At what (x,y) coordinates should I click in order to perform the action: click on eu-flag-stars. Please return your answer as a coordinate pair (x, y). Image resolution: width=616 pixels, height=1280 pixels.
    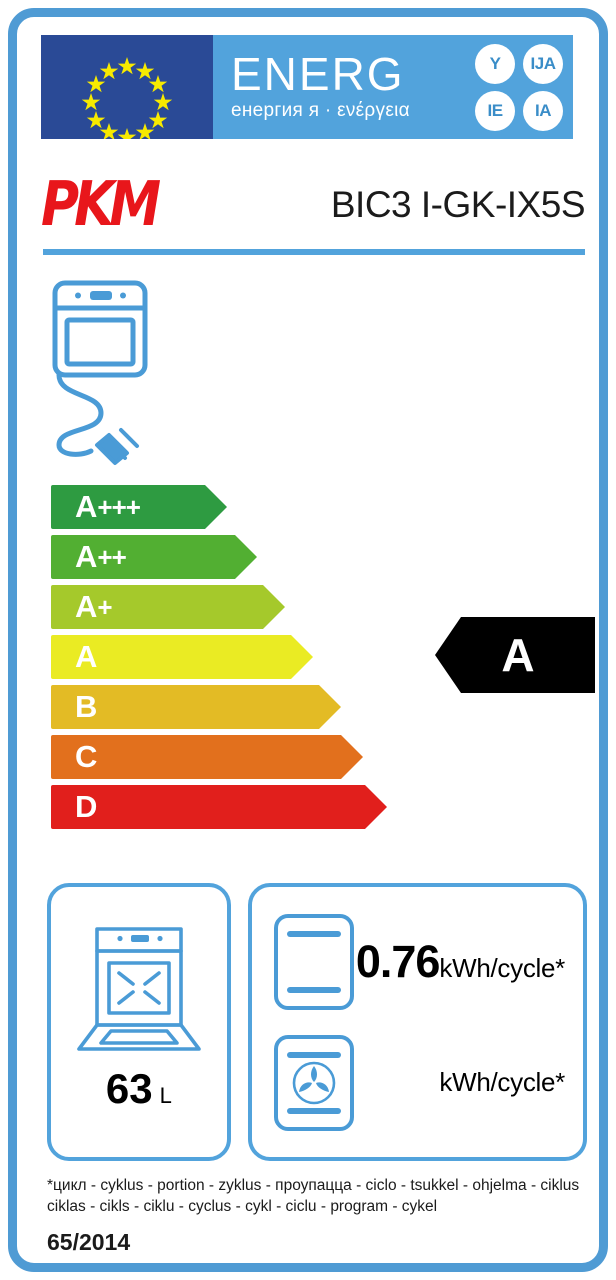
    Looking at the image, I should click on (127, 101).